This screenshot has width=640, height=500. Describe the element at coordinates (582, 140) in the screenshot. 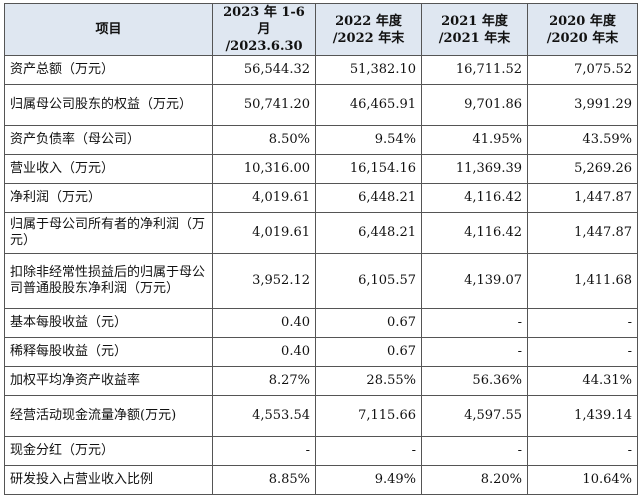

I see `cell-value: 43.59%` at that location.